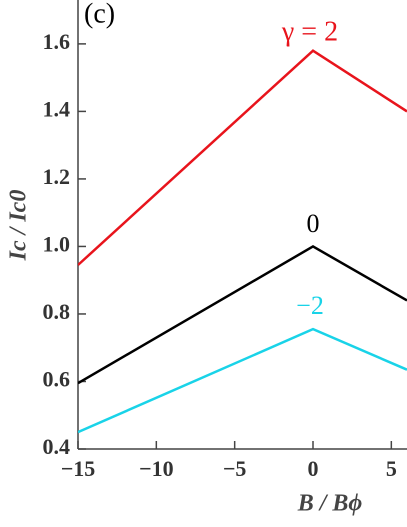 This screenshot has height=527, width=407. I want to click on y-tick-label: 0.6, so click(57, 379).